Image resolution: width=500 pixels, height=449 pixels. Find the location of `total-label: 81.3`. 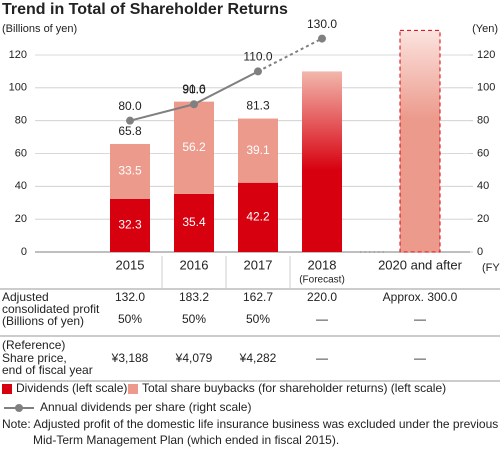

total-label: 81.3 is located at coordinates (258, 106).